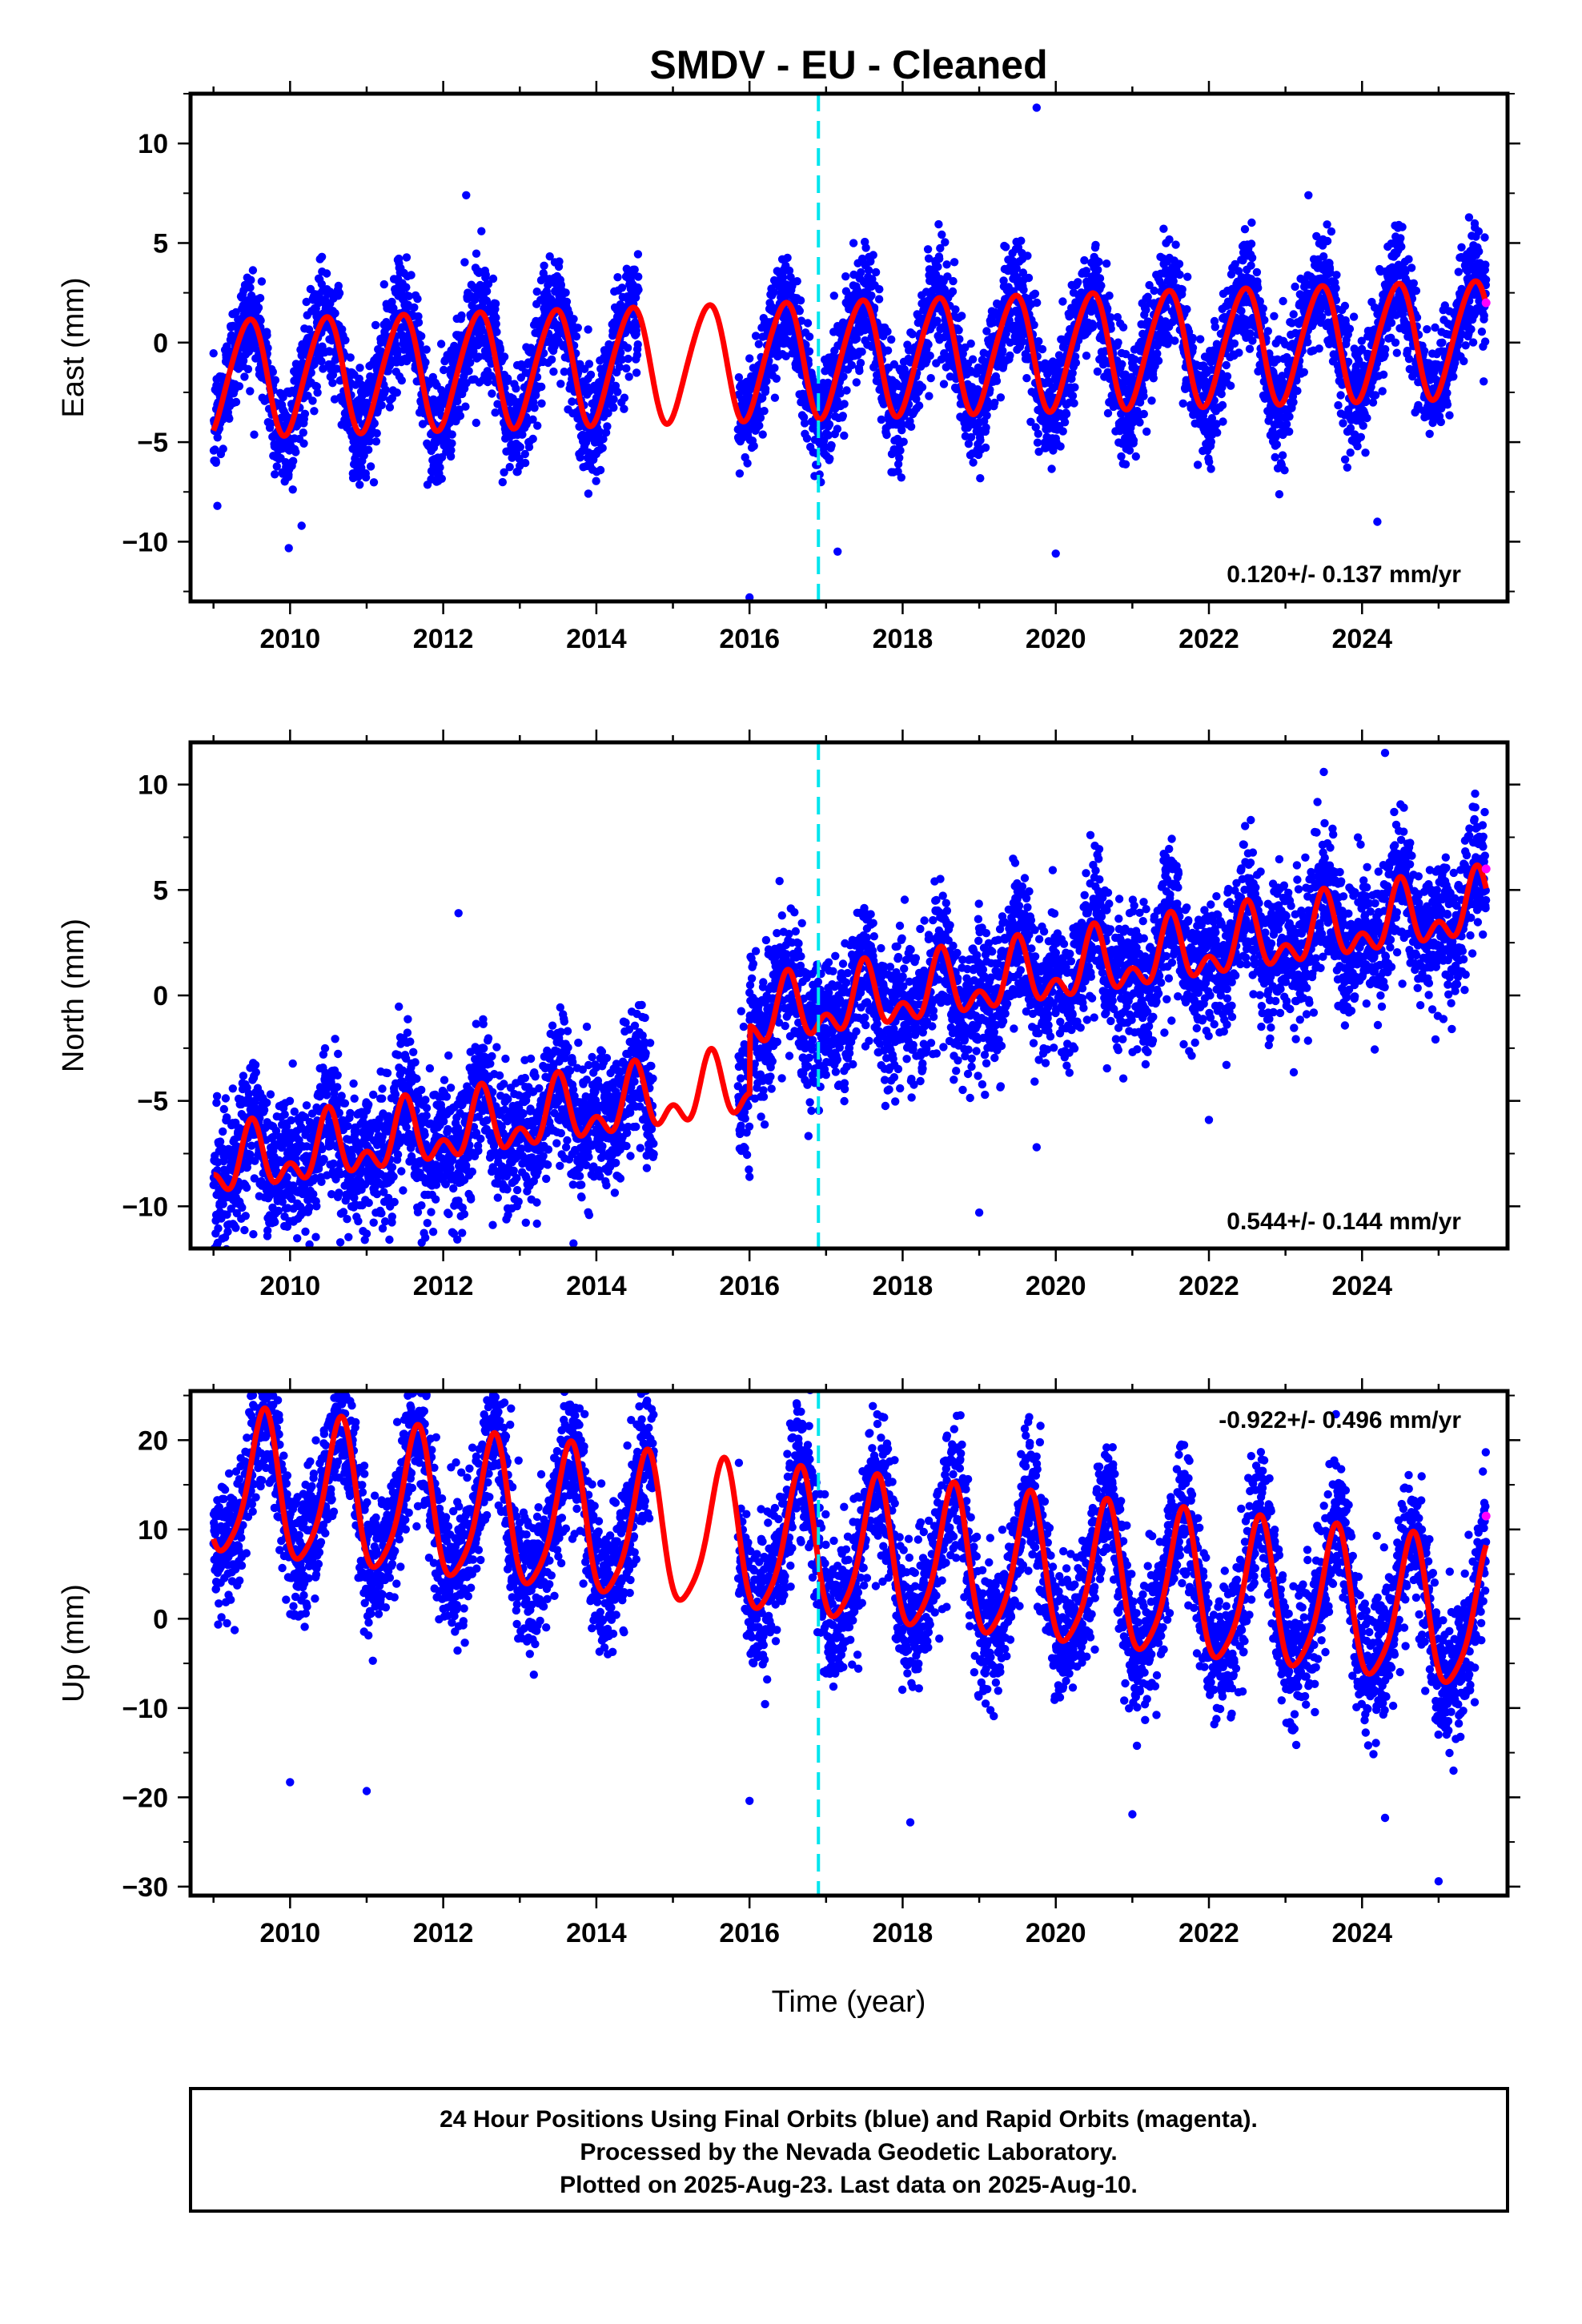 This screenshot has height=2324, width=1582. What do you see at coordinates (848, 64) in the screenshot?
I see `chart-title: SMDV - EU - Cleaned` at bounding box center [848, 64].